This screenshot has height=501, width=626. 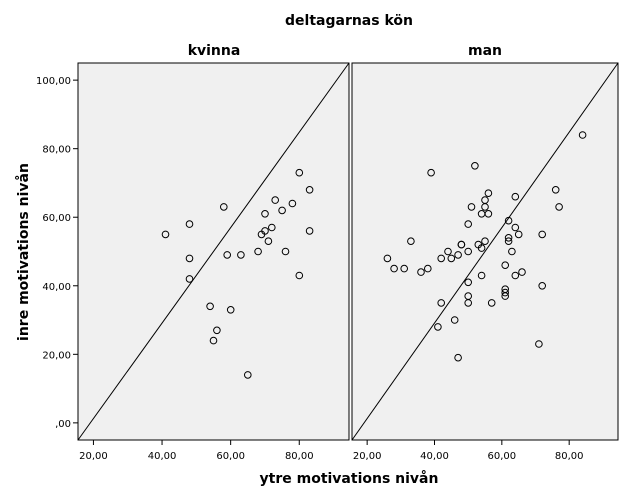 I want to click on panel-title-kvinna: kvinna, so click(x=214, y=51).